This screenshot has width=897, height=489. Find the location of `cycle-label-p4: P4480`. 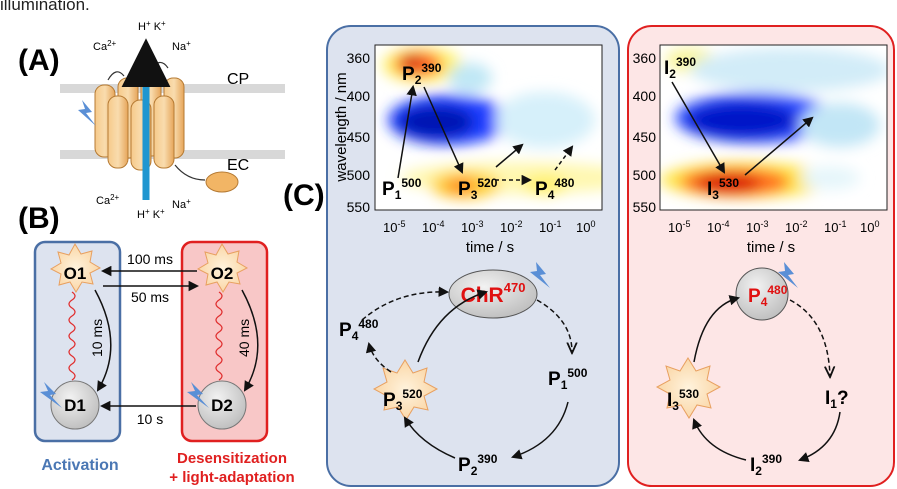

cycle-label-p4: P4480 is located at coordinates (359, 330).